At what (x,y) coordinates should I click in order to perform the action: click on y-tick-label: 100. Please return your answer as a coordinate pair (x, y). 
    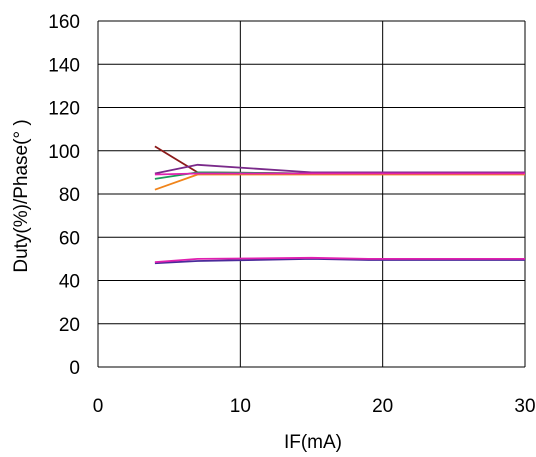
    Looking at the image, I should click on (64, 152).